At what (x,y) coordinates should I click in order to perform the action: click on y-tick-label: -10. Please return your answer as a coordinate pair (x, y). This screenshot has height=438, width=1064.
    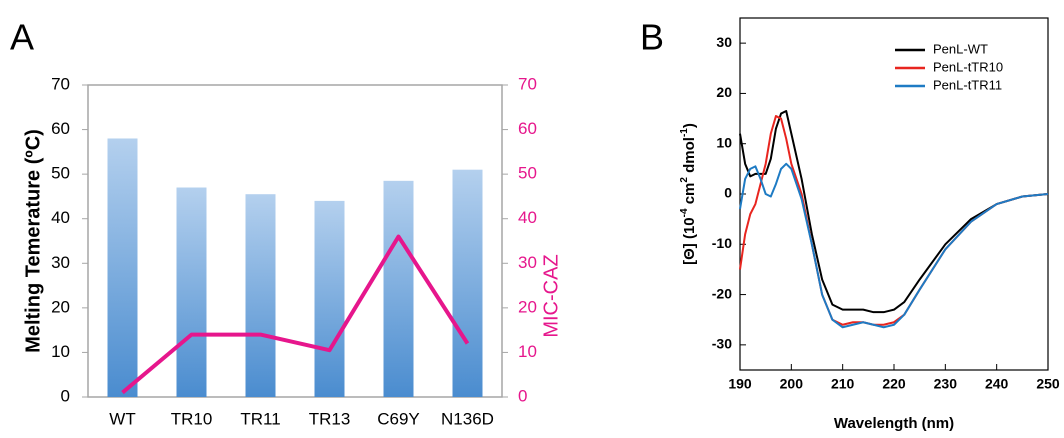
    Looking at the image, I should click on (722, 243).